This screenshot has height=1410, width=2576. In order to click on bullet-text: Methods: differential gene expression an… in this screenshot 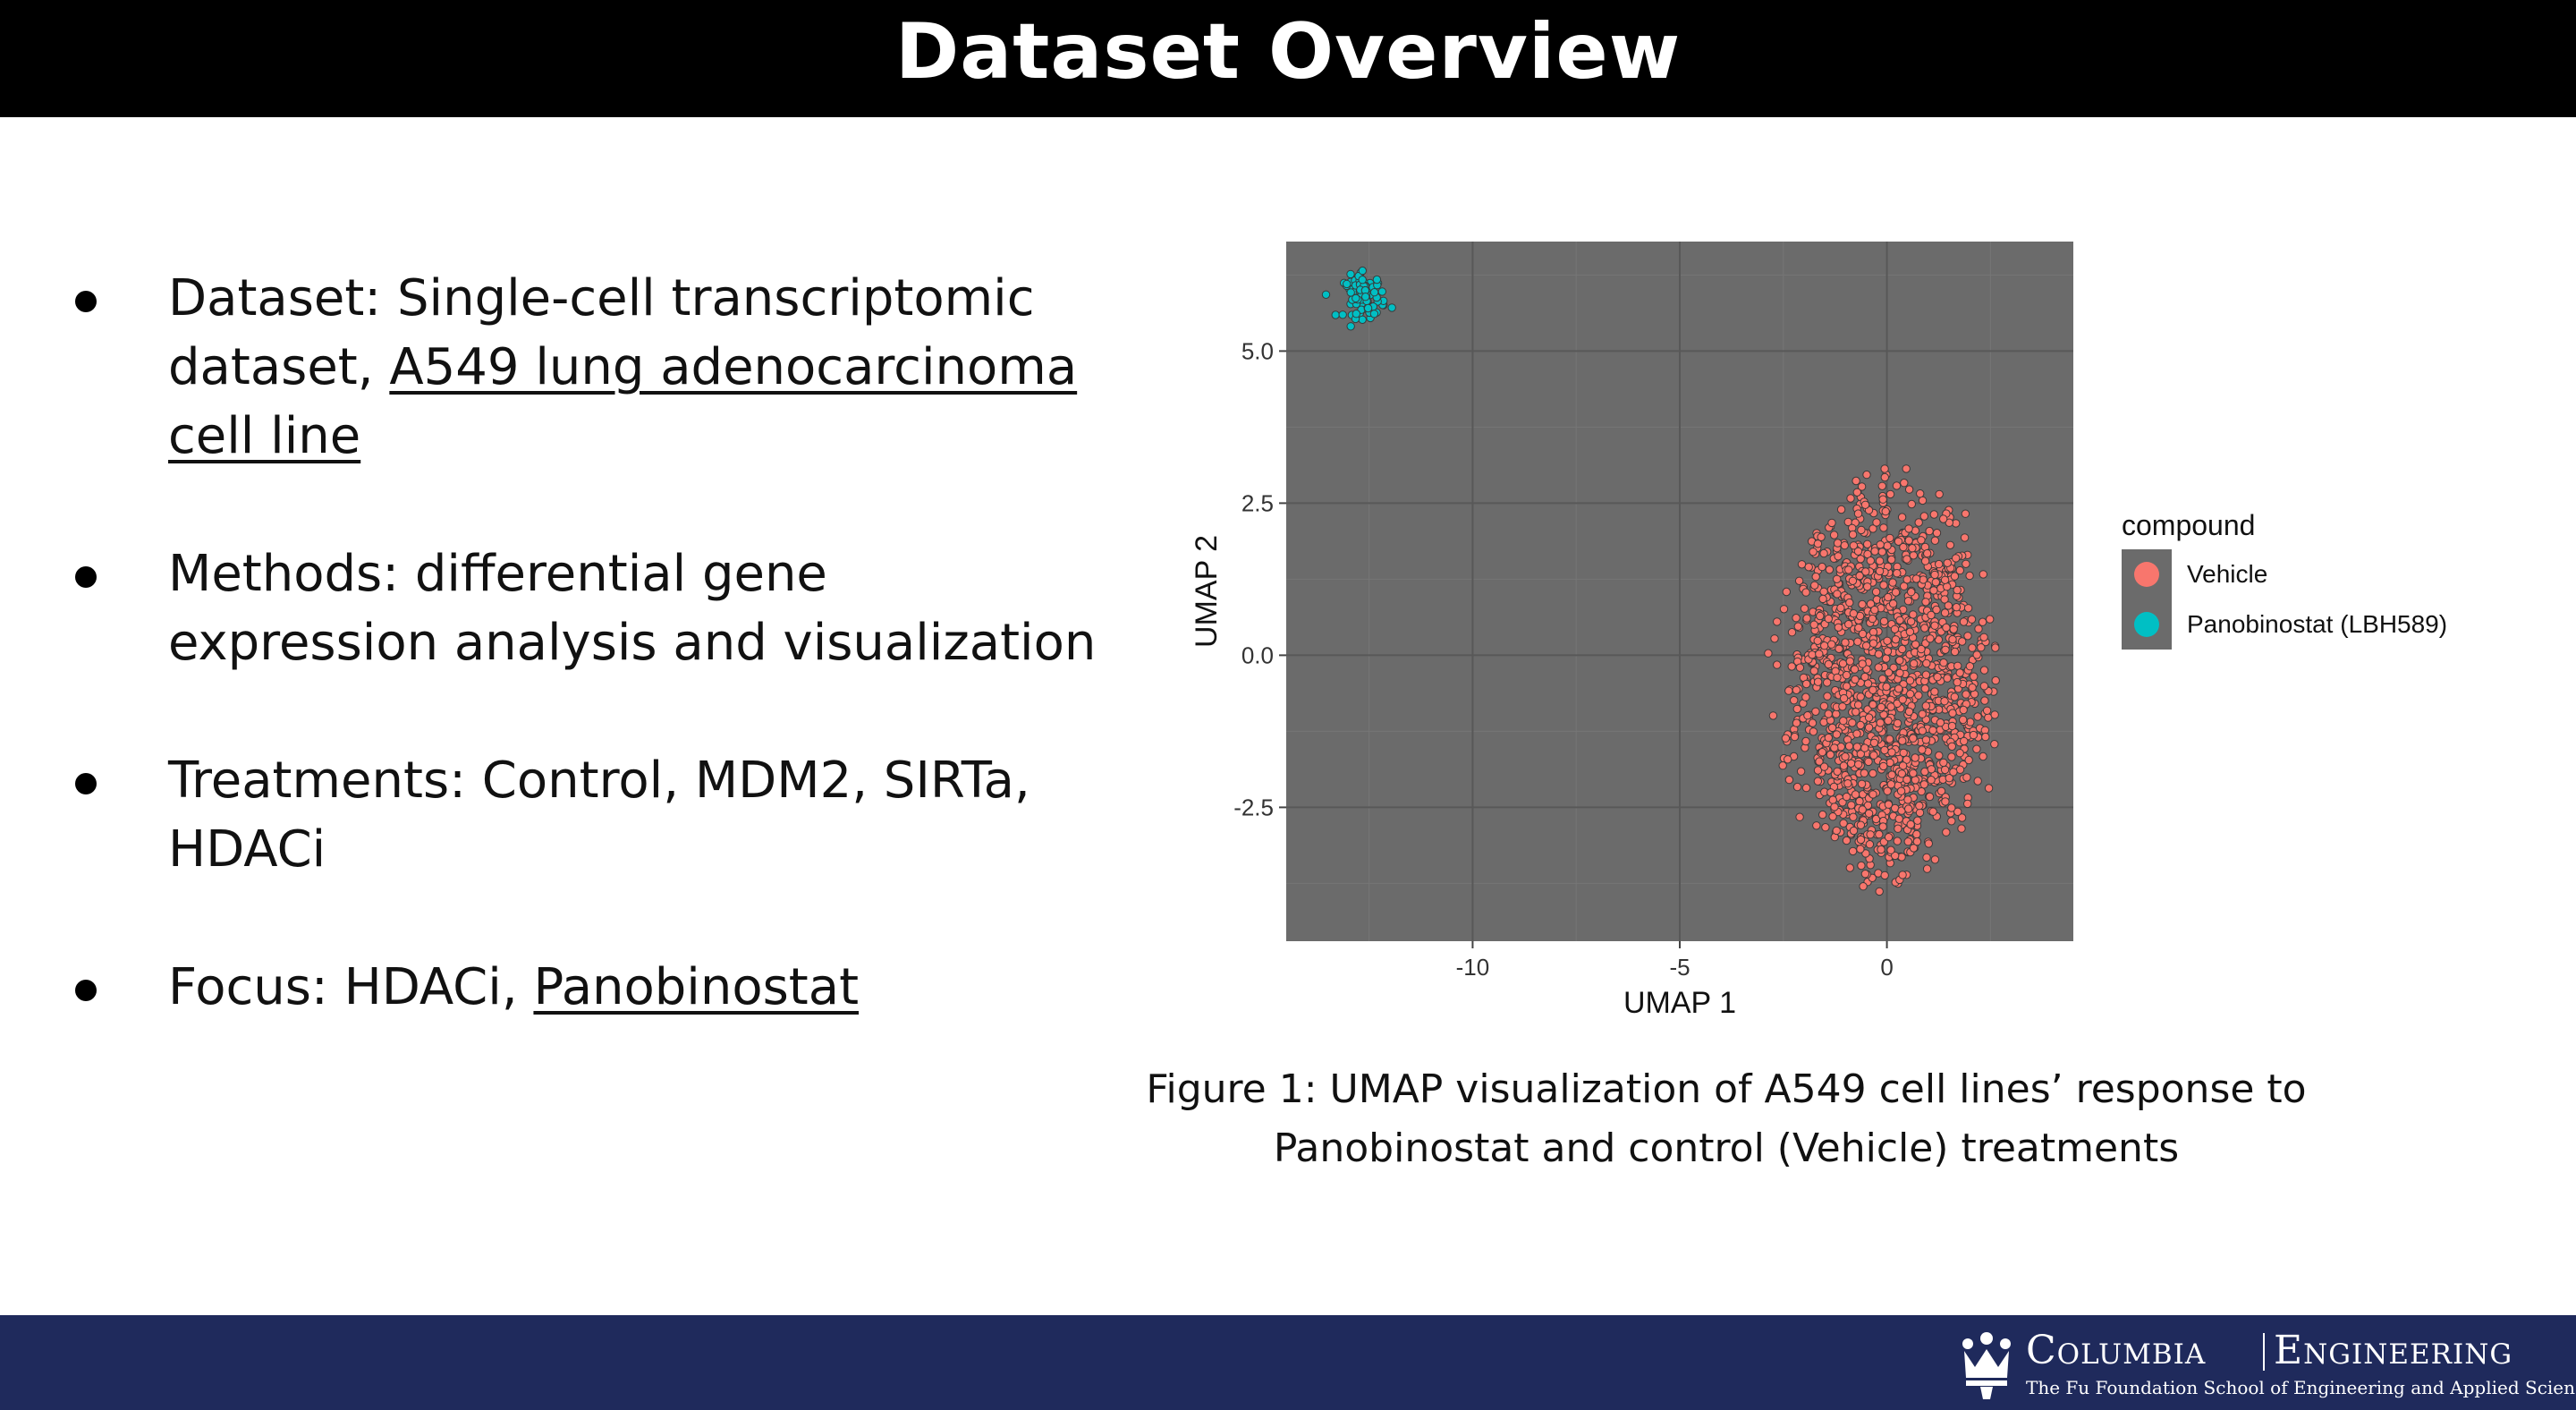, I will do `click(632, 609)`.